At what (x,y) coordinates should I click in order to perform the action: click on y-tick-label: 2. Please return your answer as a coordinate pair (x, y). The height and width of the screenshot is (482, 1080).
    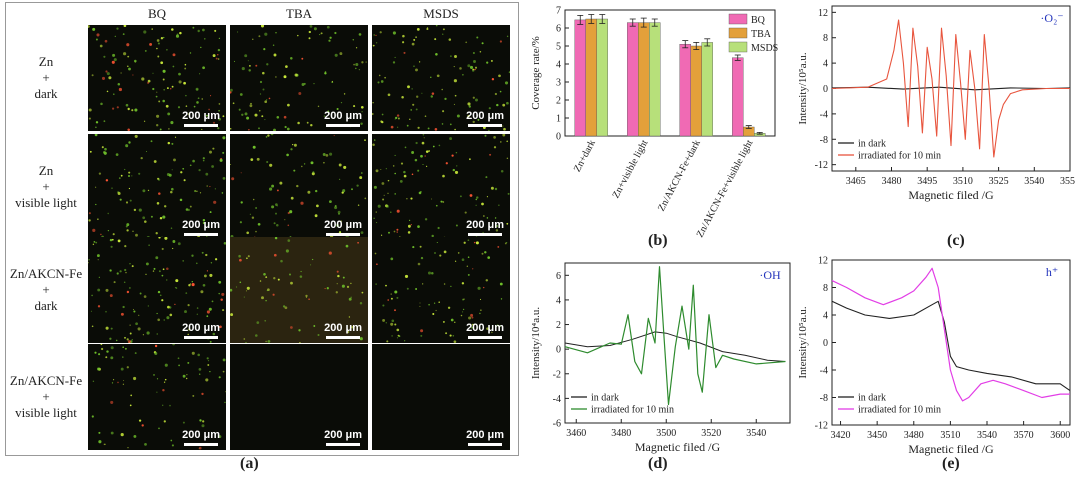
    Looking at the image, I should click on (558, 101).